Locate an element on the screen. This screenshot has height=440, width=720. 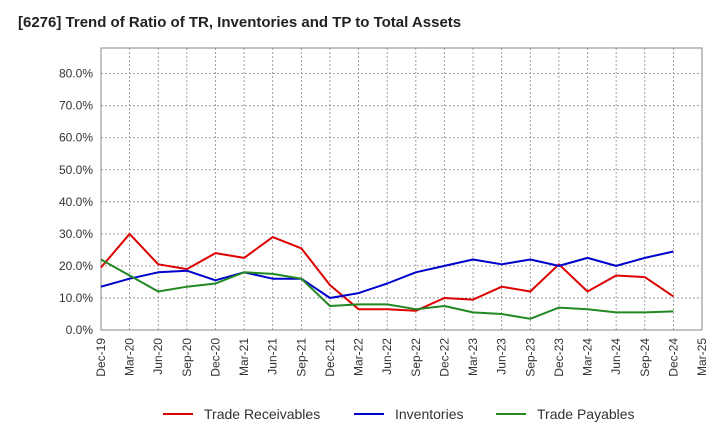
x-tick-label: Sep-20 is located at coordinates (187, 357).